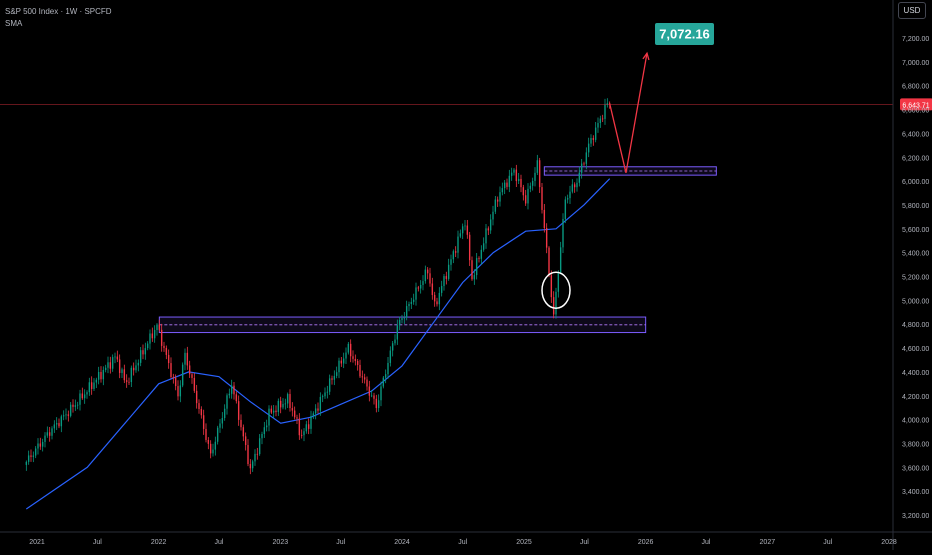  Describe the element at coordinates (912, 10) in the screenshot. I see `currency-button: USD` at that location.